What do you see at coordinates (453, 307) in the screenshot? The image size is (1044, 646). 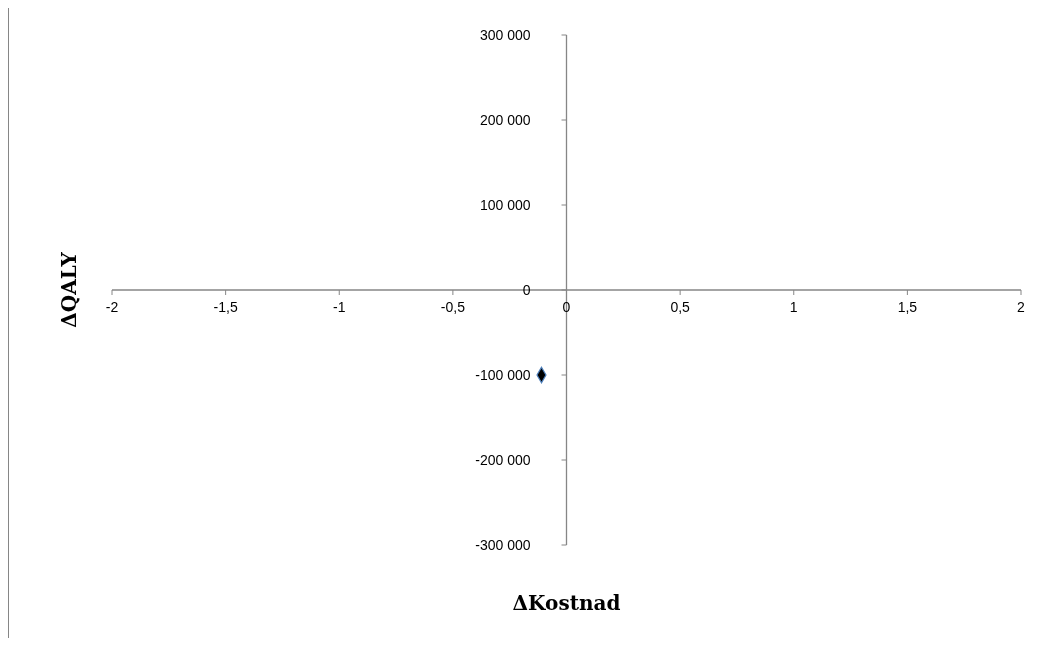 I see `x-tick-label: -0,5` at bounding box center [453, 307].